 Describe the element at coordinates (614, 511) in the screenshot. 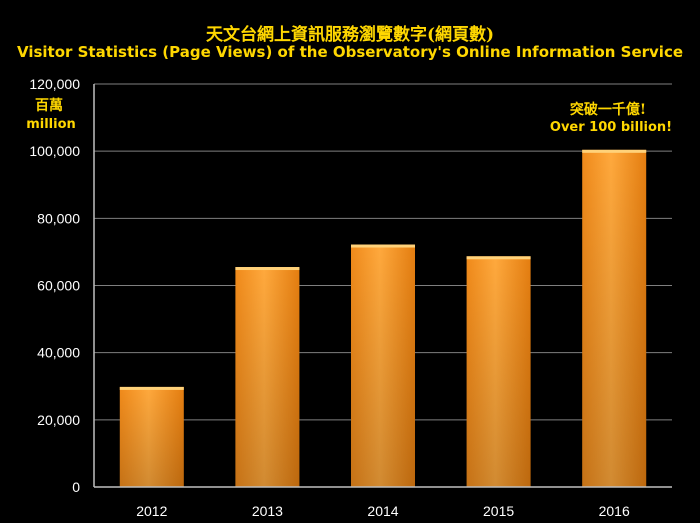

I see `x-tick-label: 2016` at that location.